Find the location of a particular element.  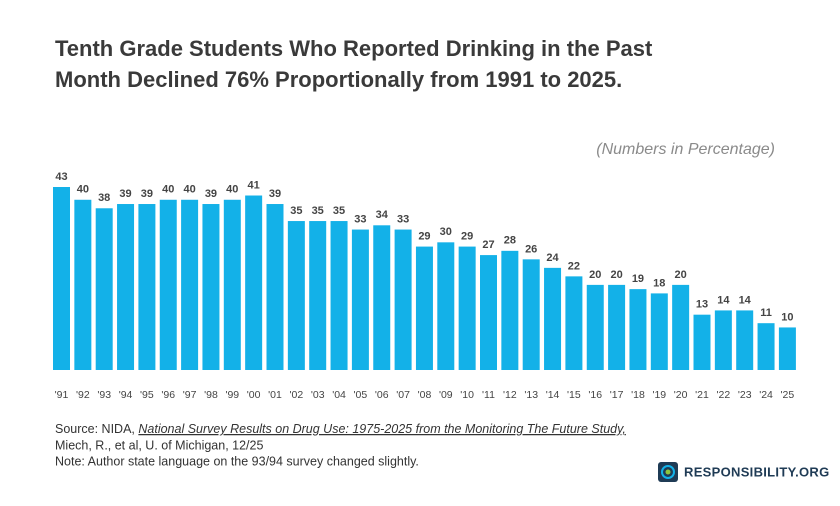

value-label: 41 is located at coordinates (254, 185).